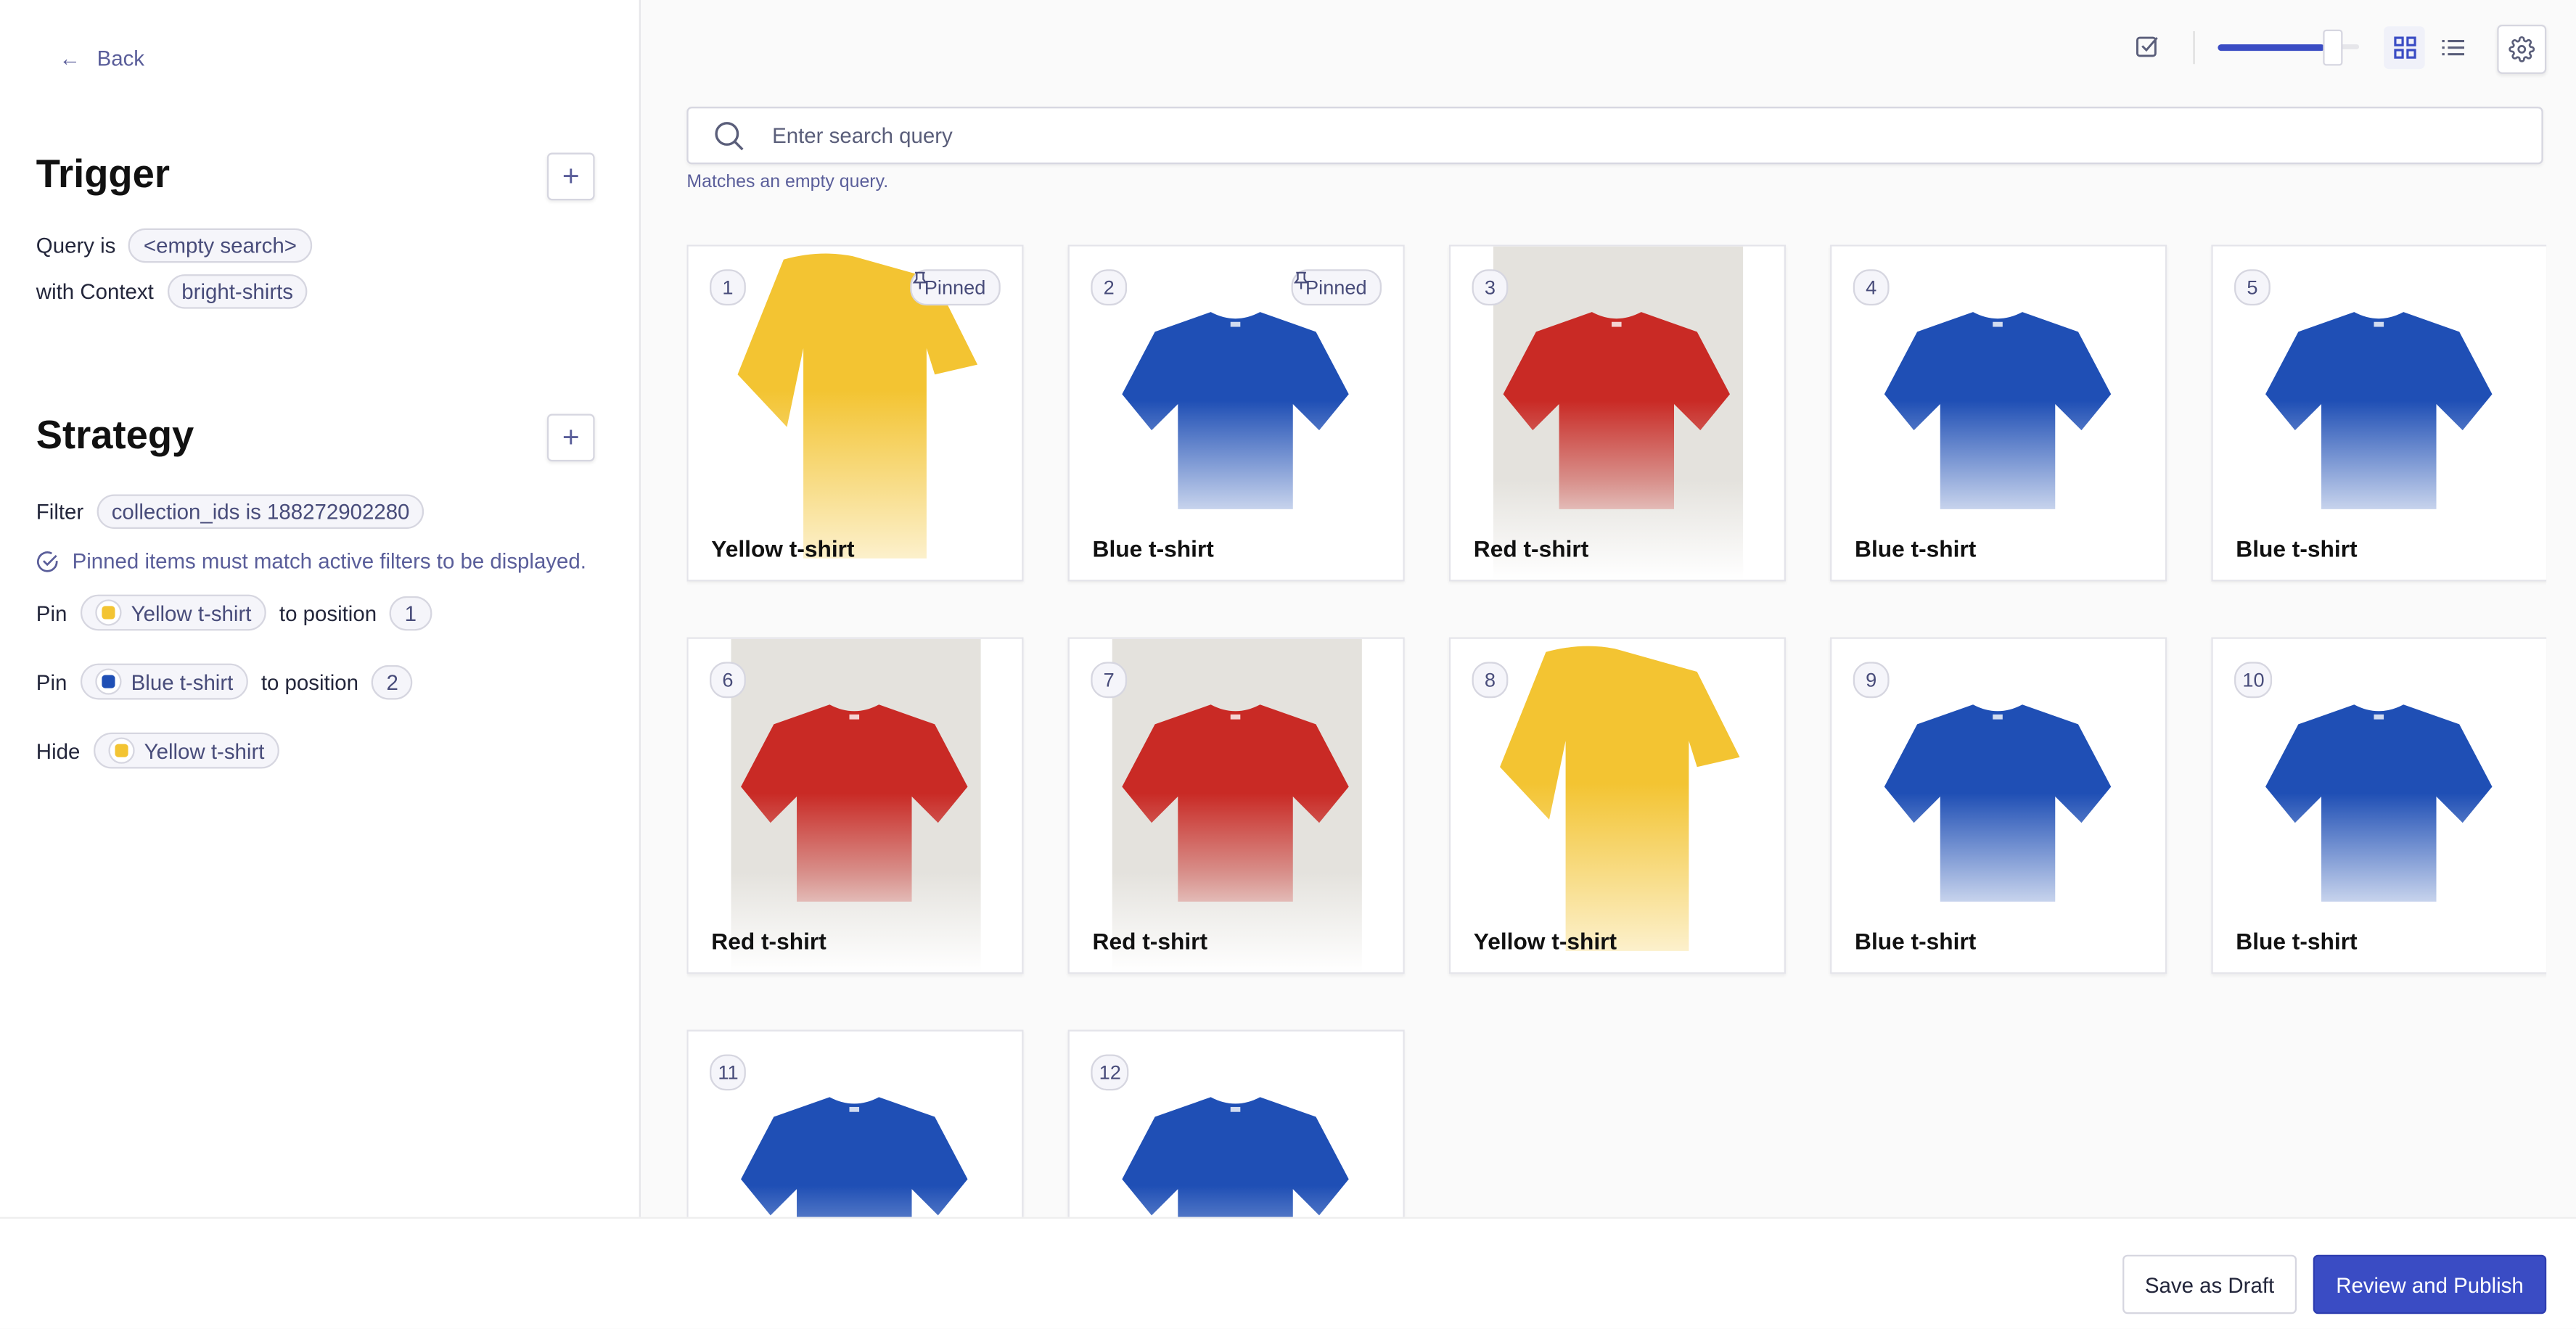  What do you see at coordinates (1593, 135) in the screenshot?
I see `search-input` at bounding box center [1593, 135].